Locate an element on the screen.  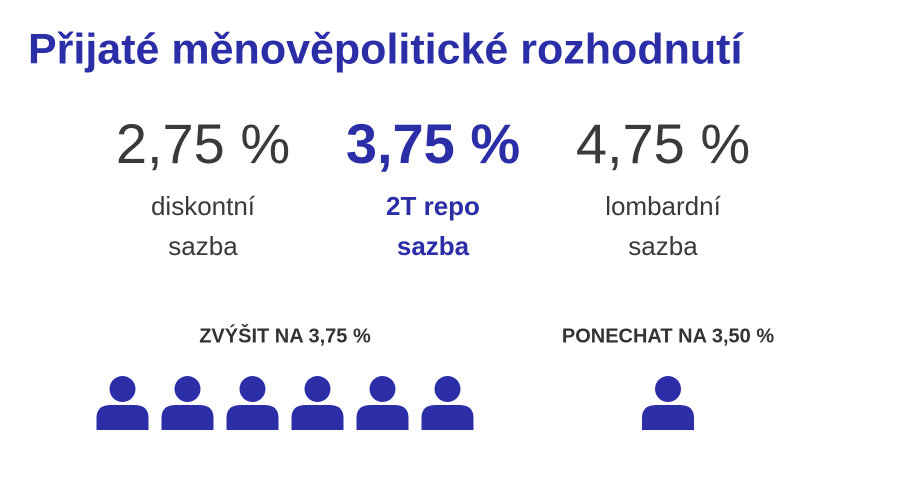
vote-label: ZVÝŠIT NA 3,75 % is located at coordinates (285, 335).